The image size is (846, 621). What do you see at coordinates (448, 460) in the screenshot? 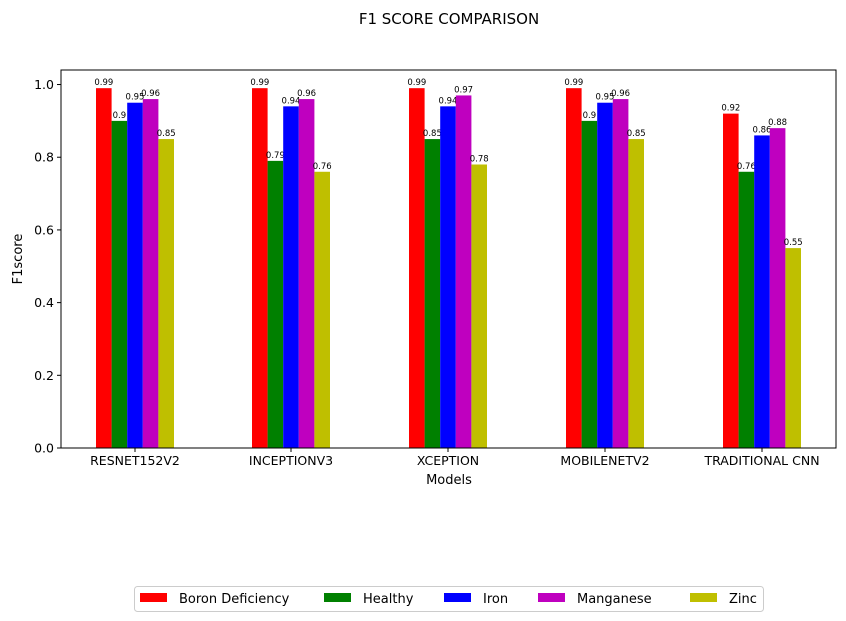
I see `x-tick-label: XCEPTION` at bounding box center [448, 460].